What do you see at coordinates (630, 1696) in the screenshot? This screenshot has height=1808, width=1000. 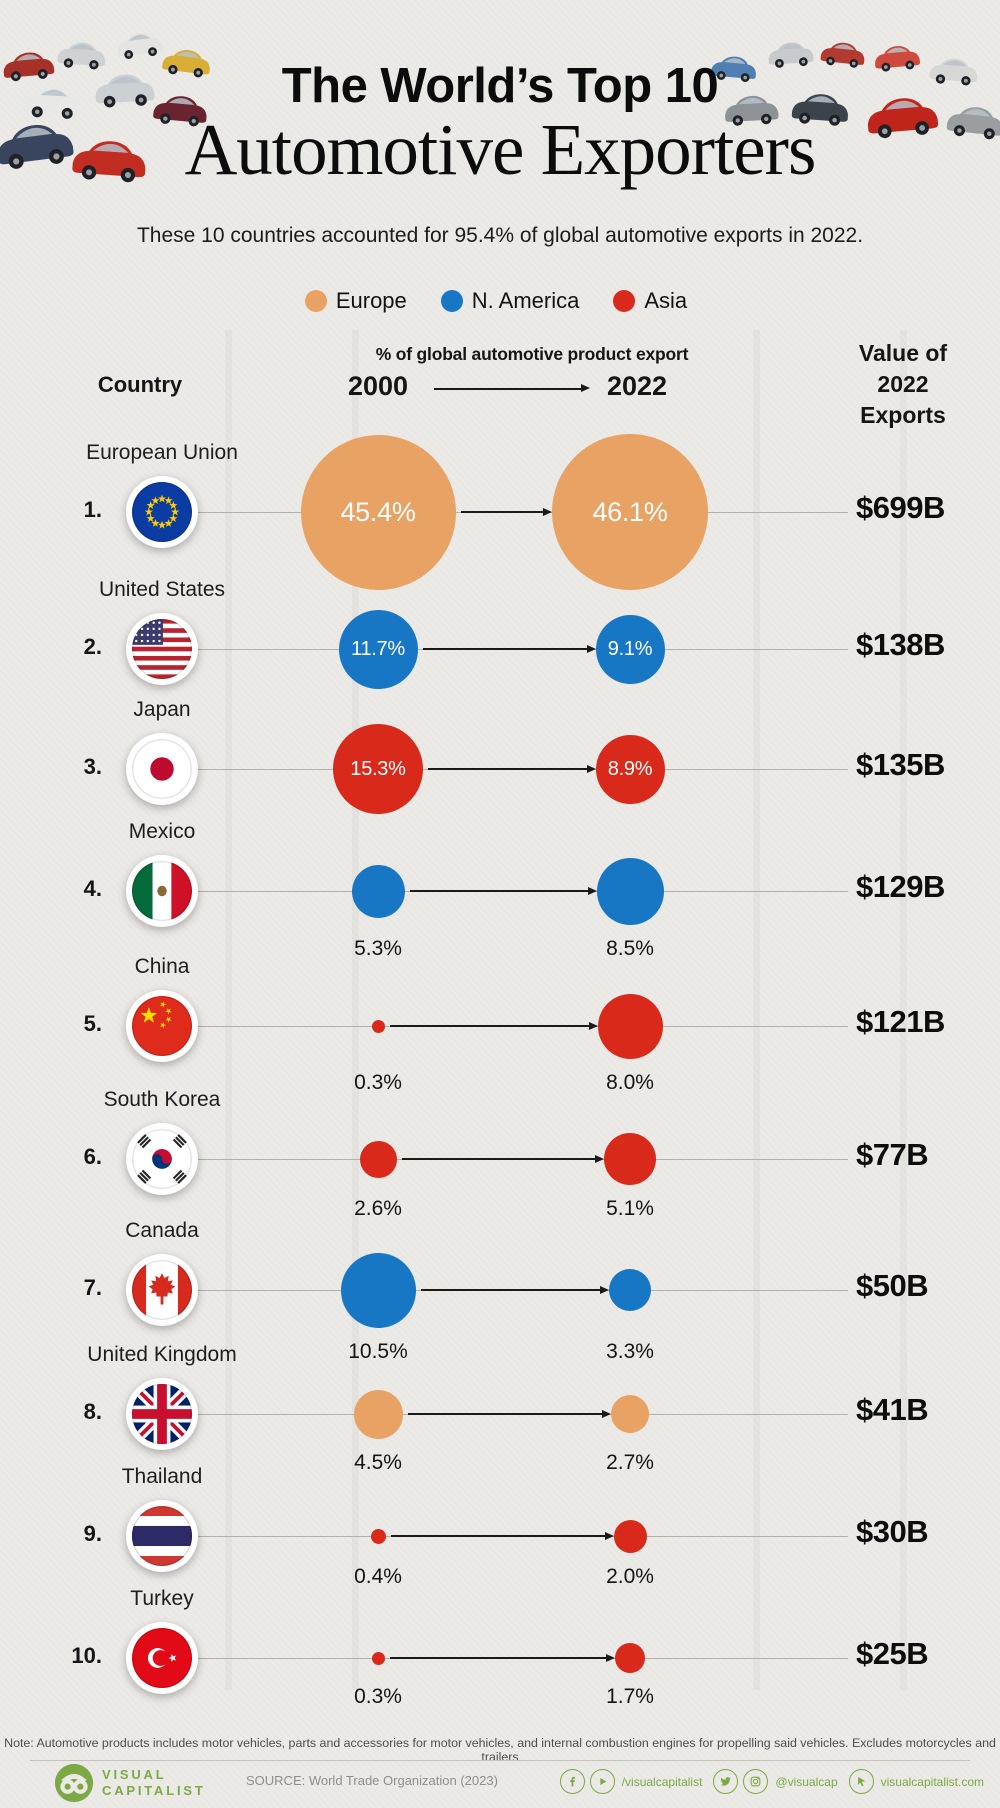 I see `pct-2022-label: 1.7%` at bounding box center [630, 1696].